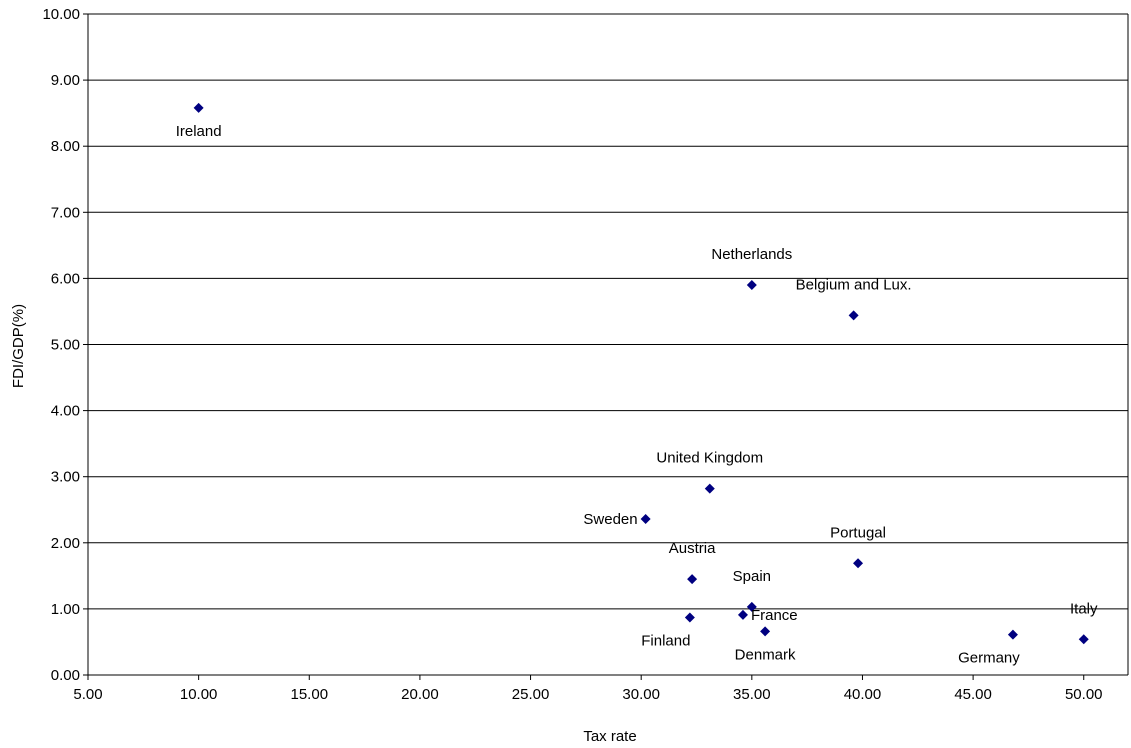 This screenshot has height=748, width=1131. I want to click on x-tick-label: 5.00, so click(87, 694).